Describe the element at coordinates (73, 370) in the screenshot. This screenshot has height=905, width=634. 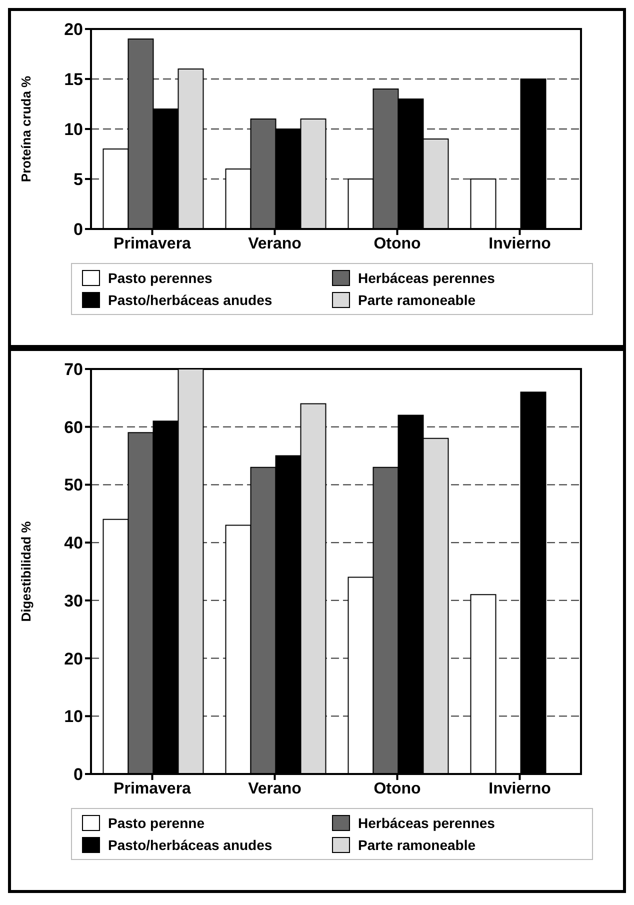
I see `y-tick-label: 70` at that location.